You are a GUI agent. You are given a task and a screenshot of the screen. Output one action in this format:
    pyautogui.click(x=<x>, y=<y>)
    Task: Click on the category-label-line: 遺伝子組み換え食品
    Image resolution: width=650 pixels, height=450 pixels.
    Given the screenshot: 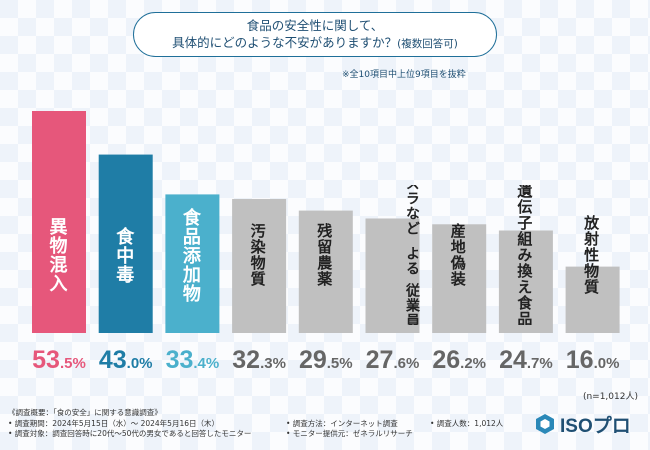 What is the action you would take?
    pyautogui.click(x=524, y=255)
    